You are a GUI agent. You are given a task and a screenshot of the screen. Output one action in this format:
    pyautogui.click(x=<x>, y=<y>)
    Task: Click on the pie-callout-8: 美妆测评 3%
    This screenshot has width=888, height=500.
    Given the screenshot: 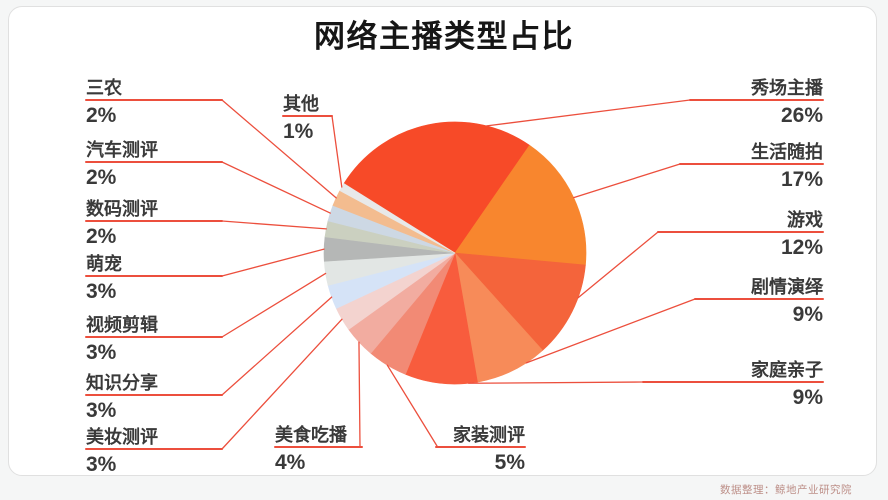 What is the action you would take?
    pyautogui.click(x=122, y=451)
    